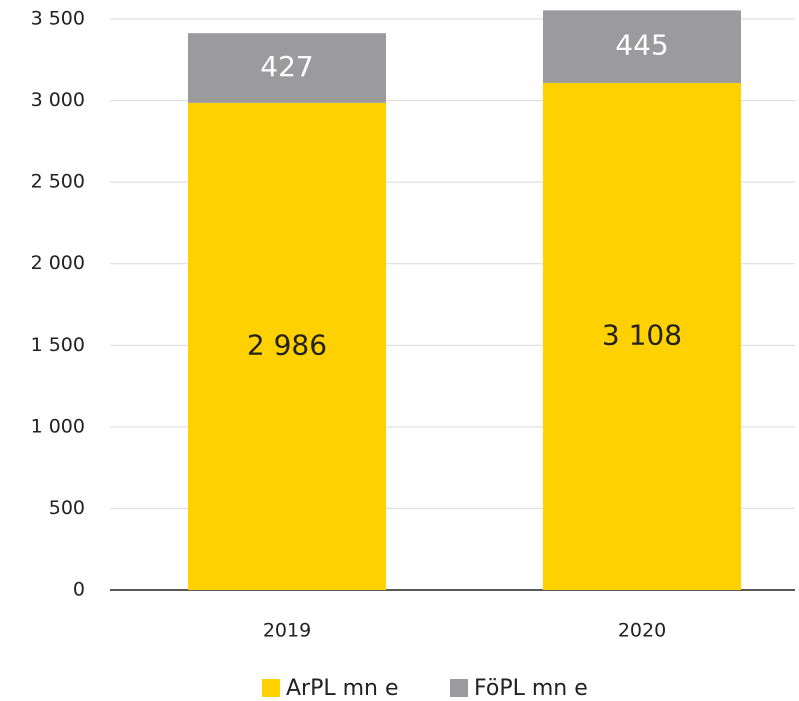  Describe the element at coordinates (58, 19) in the screenshot. I see `y-tick-label: 3 500` at that location.